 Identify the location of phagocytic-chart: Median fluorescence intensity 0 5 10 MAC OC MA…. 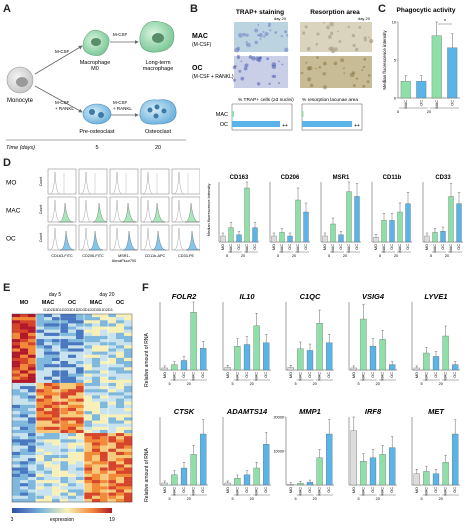
(421, 66).